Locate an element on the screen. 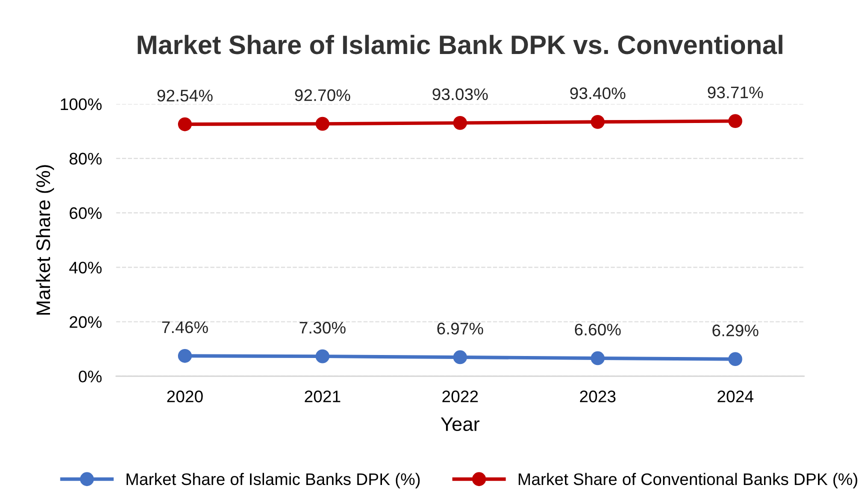 This screenshot has height=495, width=860. x-tick-label: 2023 is located at coordinates (598, 396).